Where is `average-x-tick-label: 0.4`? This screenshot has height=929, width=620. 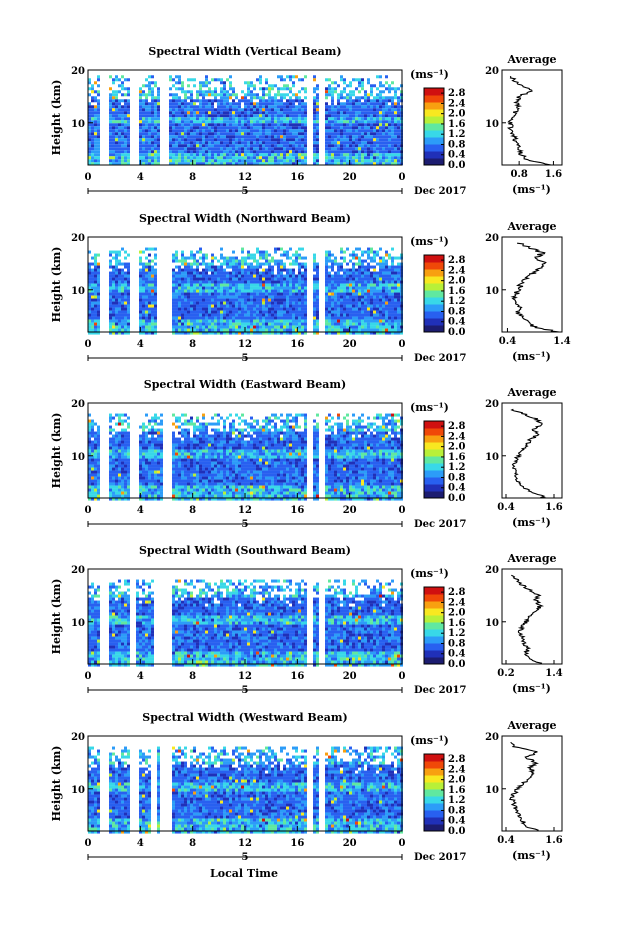
average-x-tick-label: 0.4 is located at coordinates (507, 341).